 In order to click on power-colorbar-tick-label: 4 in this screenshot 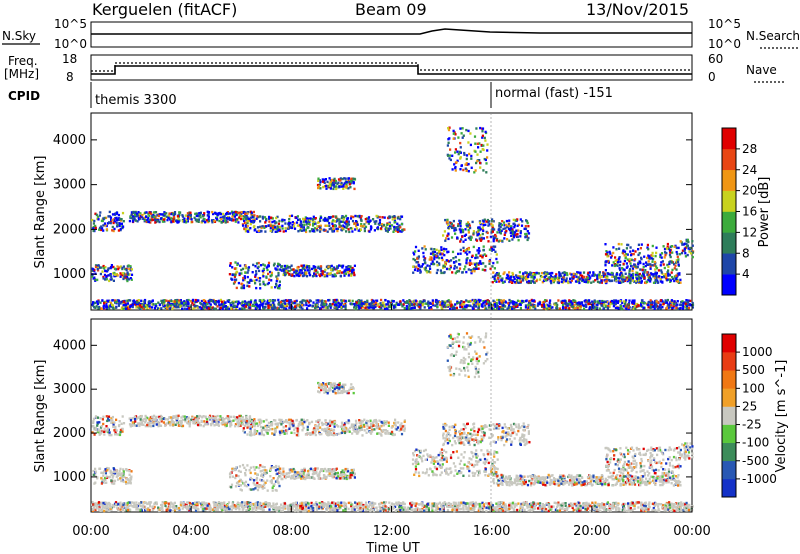, I will do `click(746, 274)`.